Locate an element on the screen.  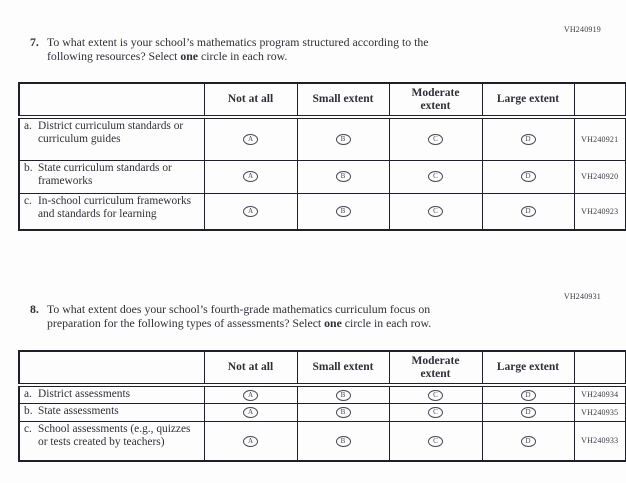
table-row: b. State assessments A B C D VH240935 is located at coordinates (322, 412).